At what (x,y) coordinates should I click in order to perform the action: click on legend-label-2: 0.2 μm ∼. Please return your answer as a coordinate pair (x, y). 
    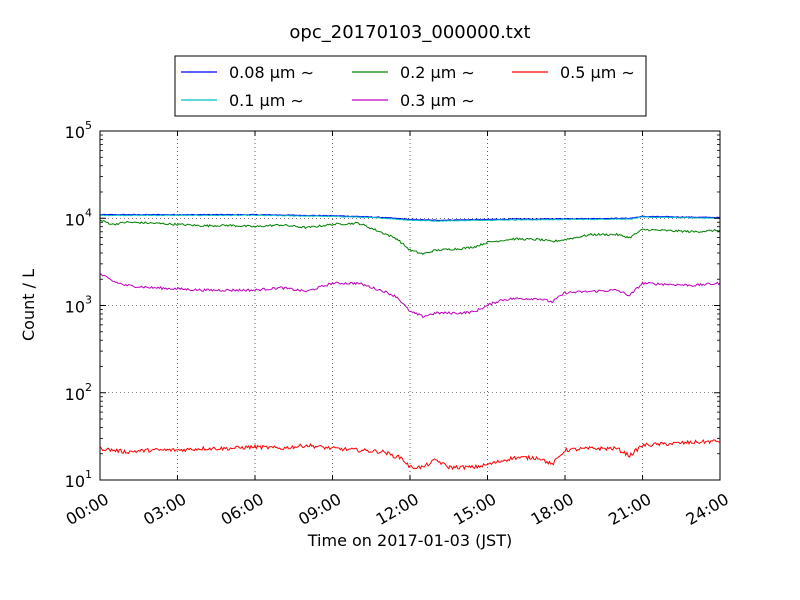
    Looking at the image, I should click on (437, 72).